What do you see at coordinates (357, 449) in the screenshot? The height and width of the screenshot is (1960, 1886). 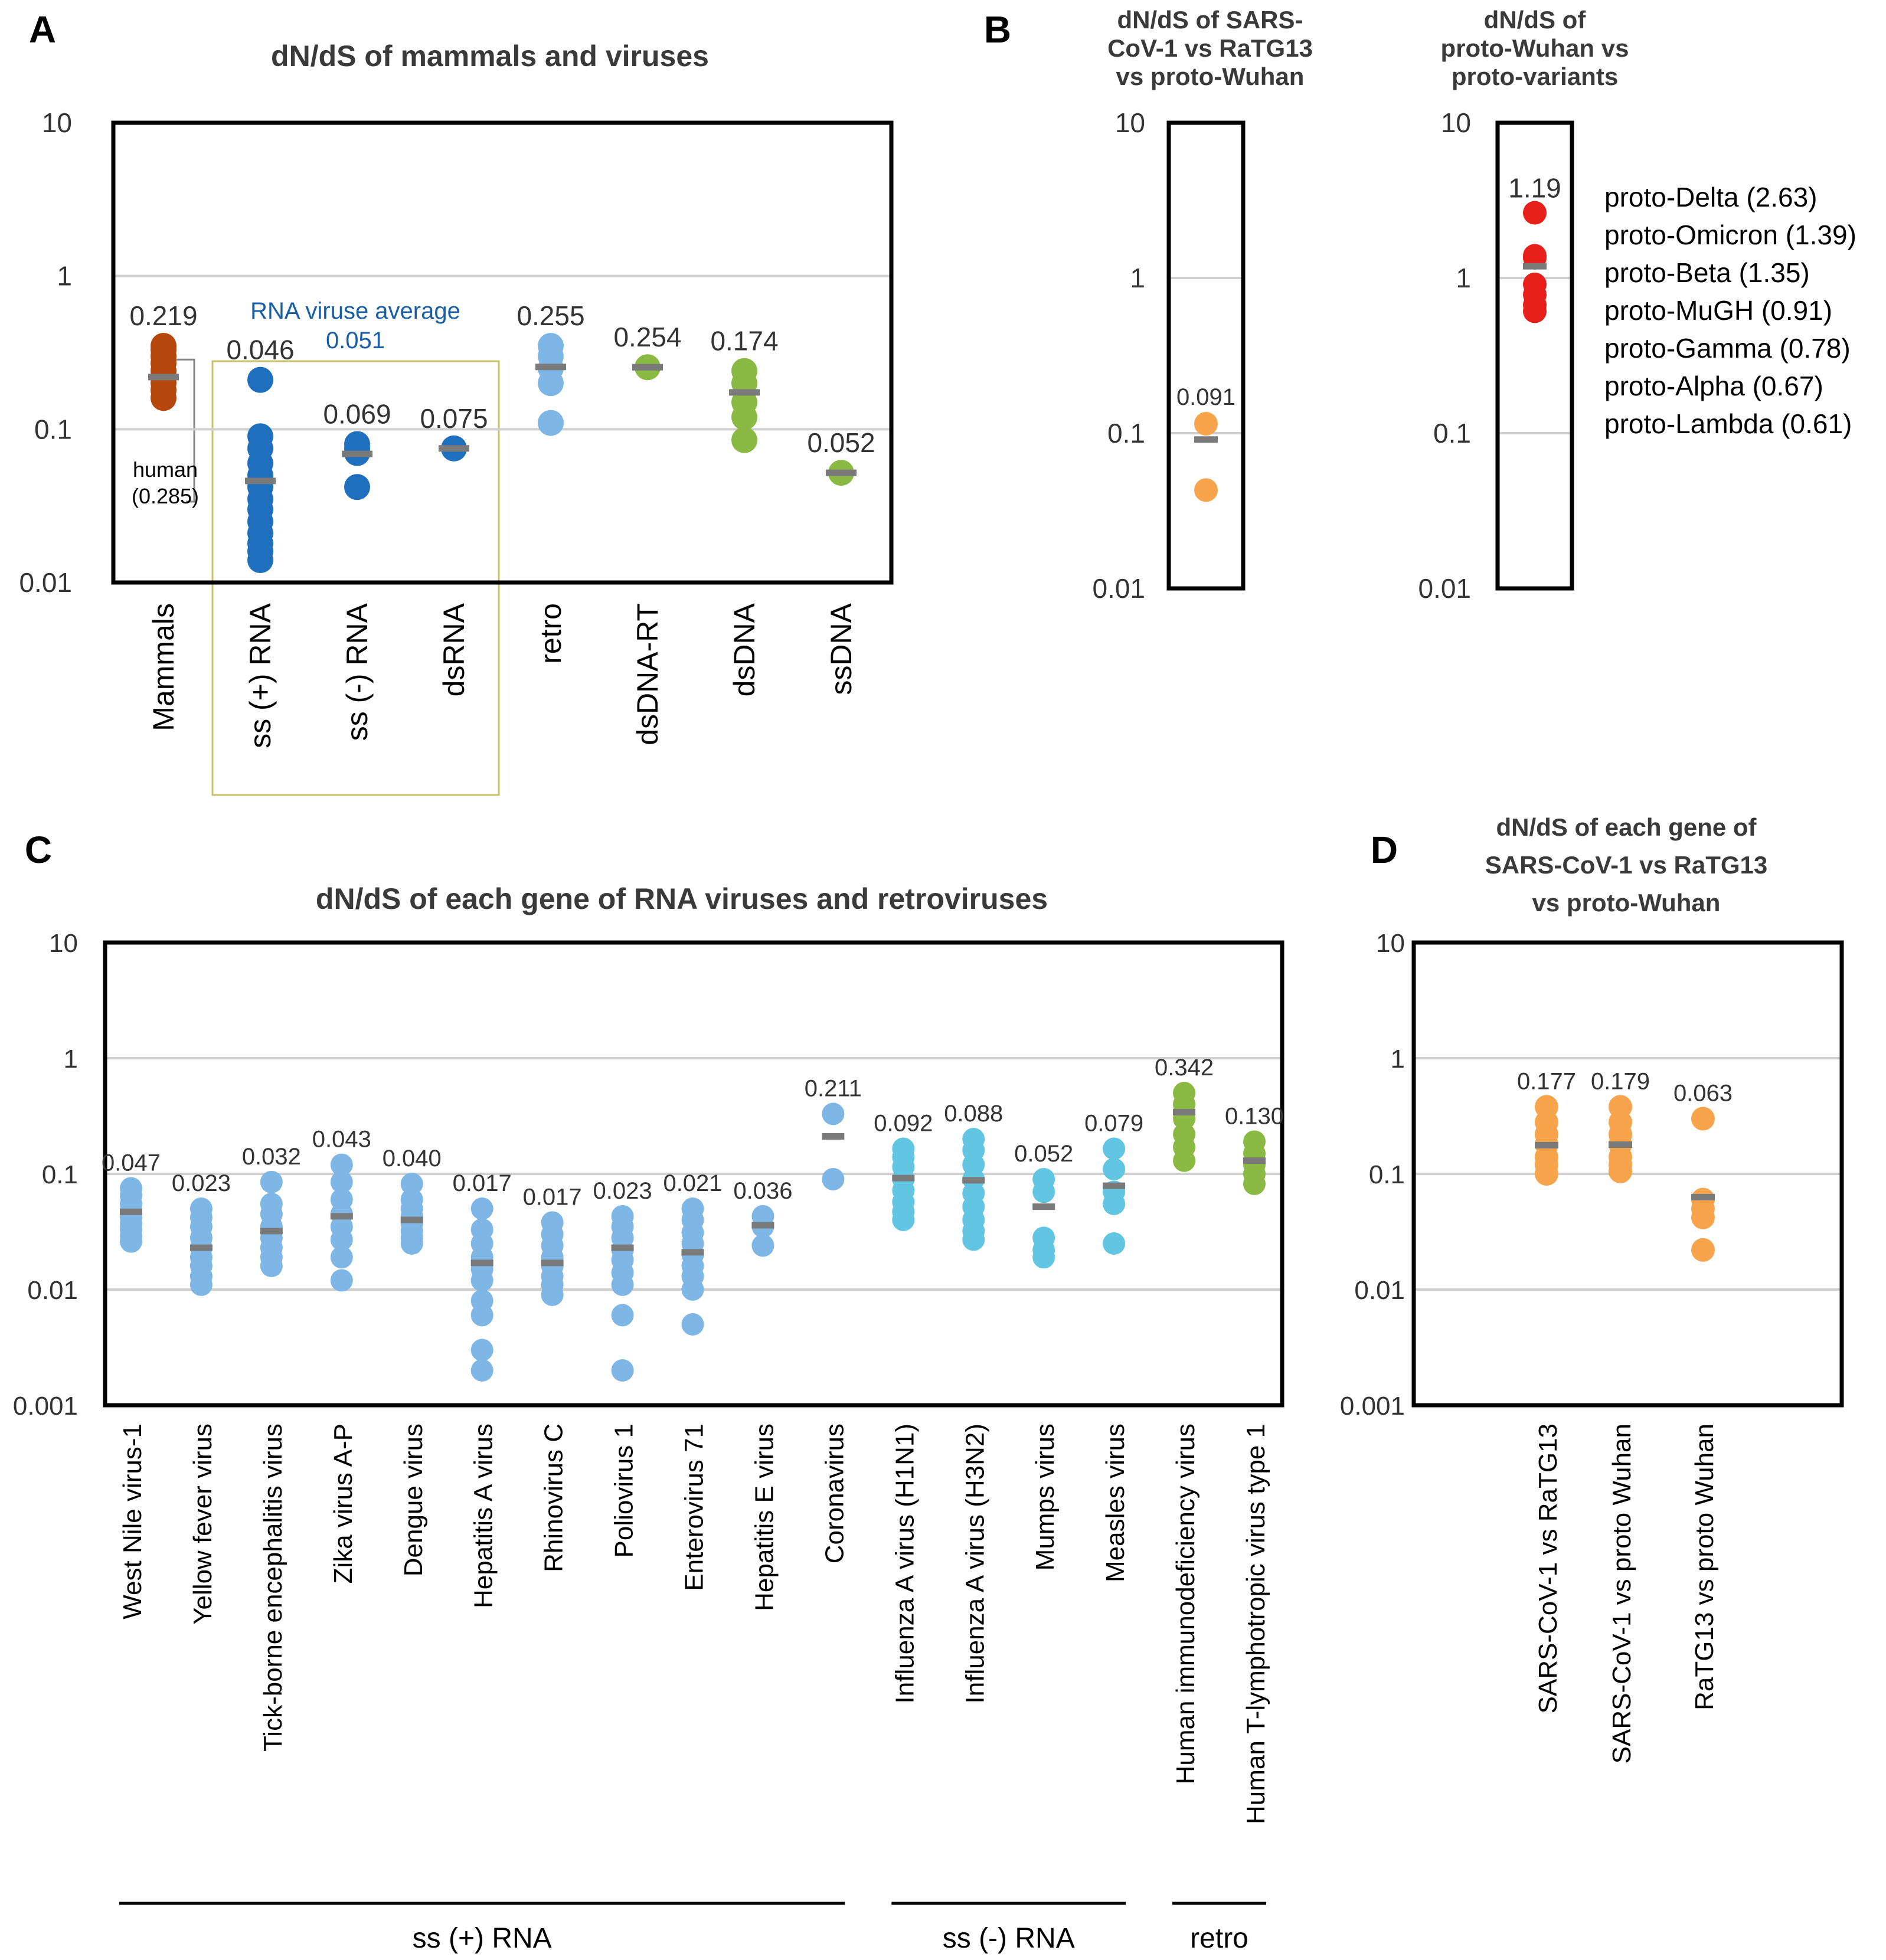 I see `series-ss-rna: 0.069` at bounding box center [357, 449].